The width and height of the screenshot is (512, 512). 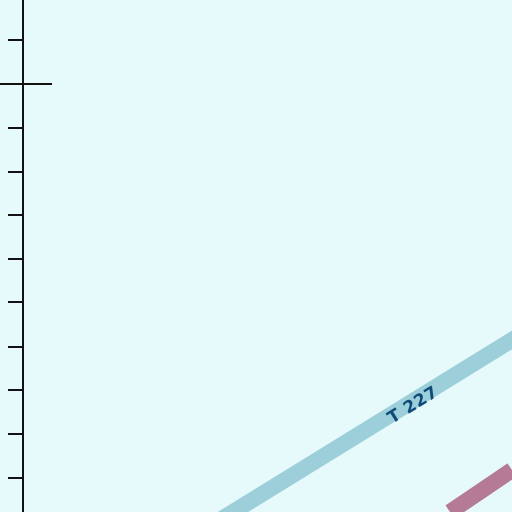 I want to click on scale-bar, so click(x=26, y=256).